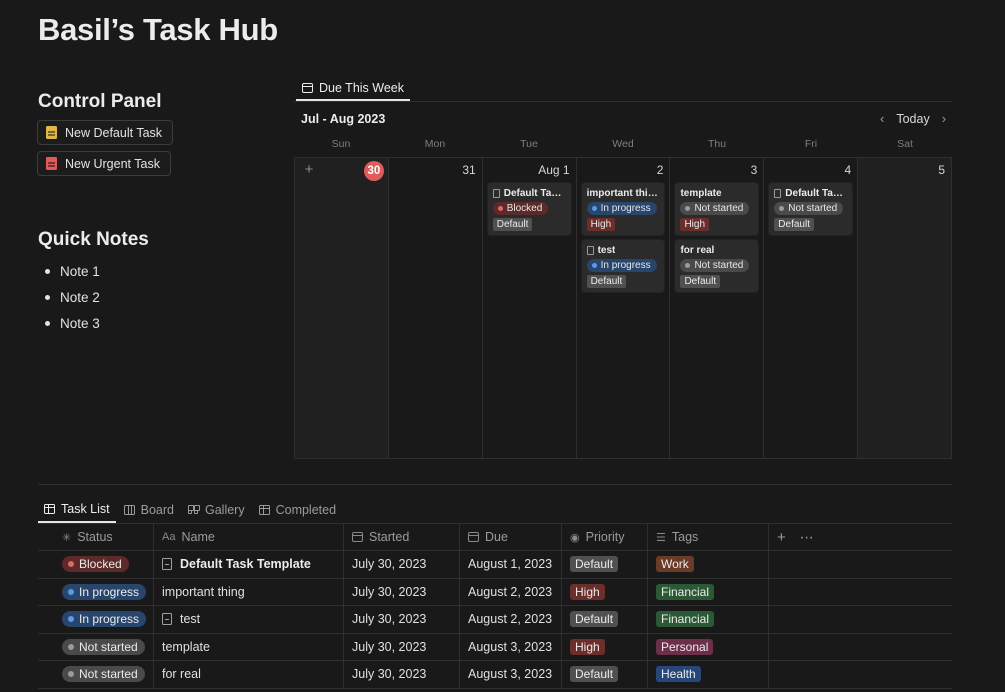 The height and width of the screenshot is (692, 1005). What do you see at coordinates (104, 163) in the screenshot?
I see `new-urgent-task-button: New Urgent Task` at bounding box center [104, 163].